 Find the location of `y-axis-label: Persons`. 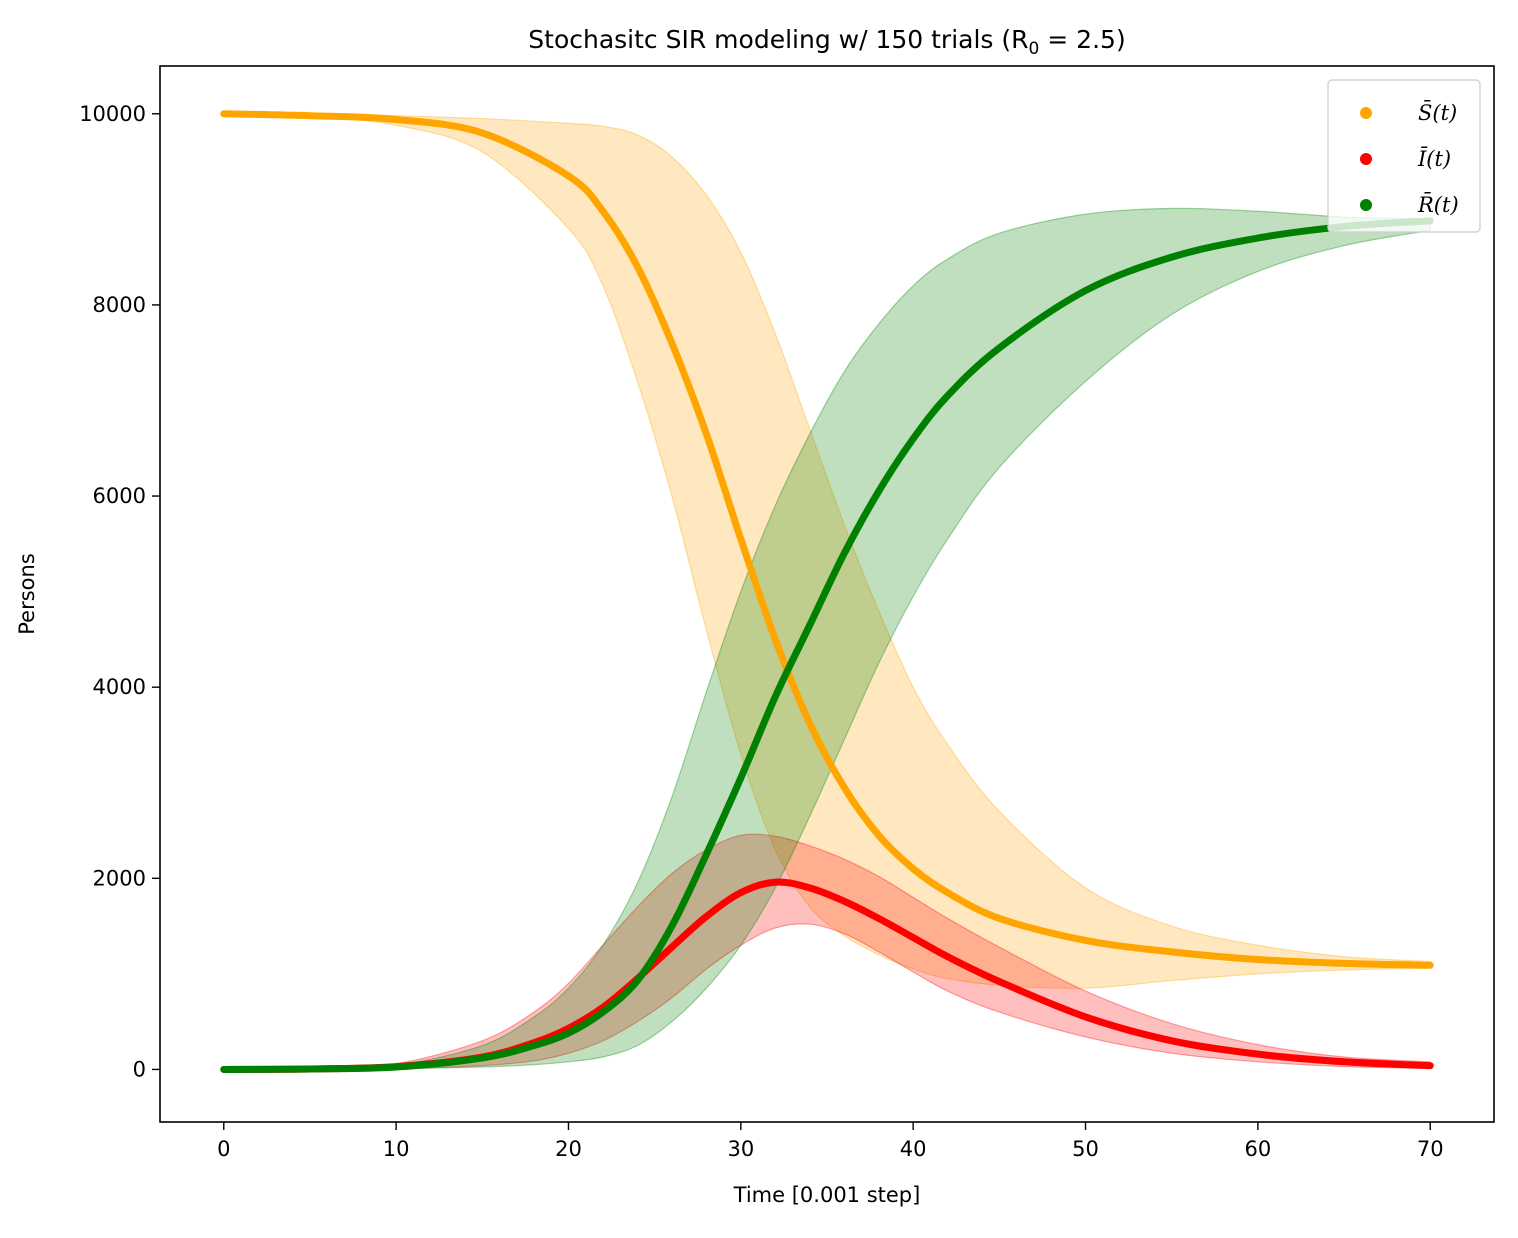

y-axis-label: Persons is located at coordinates (27, 594).